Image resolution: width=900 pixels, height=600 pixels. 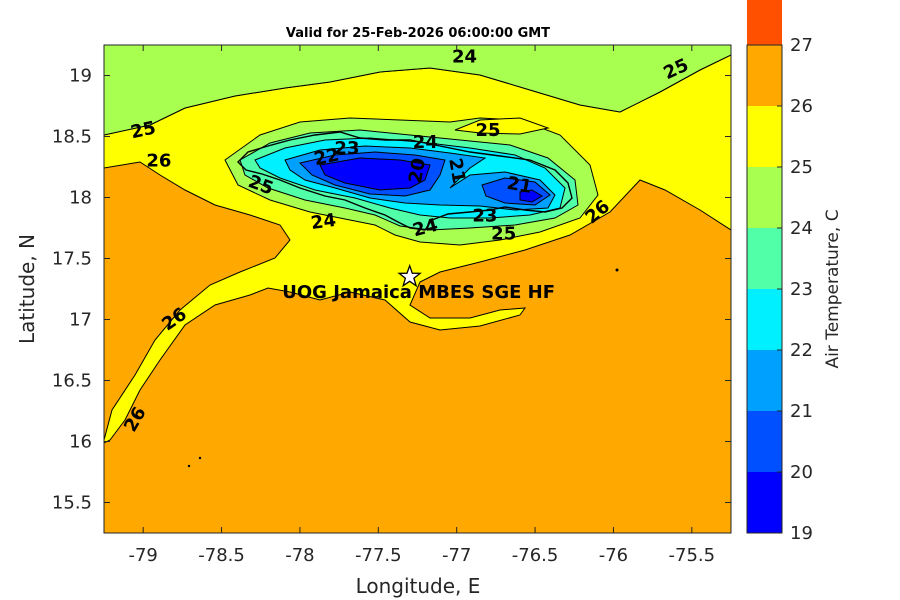 I want to click on y-tick-label: 16, so click(x=80, y=442).